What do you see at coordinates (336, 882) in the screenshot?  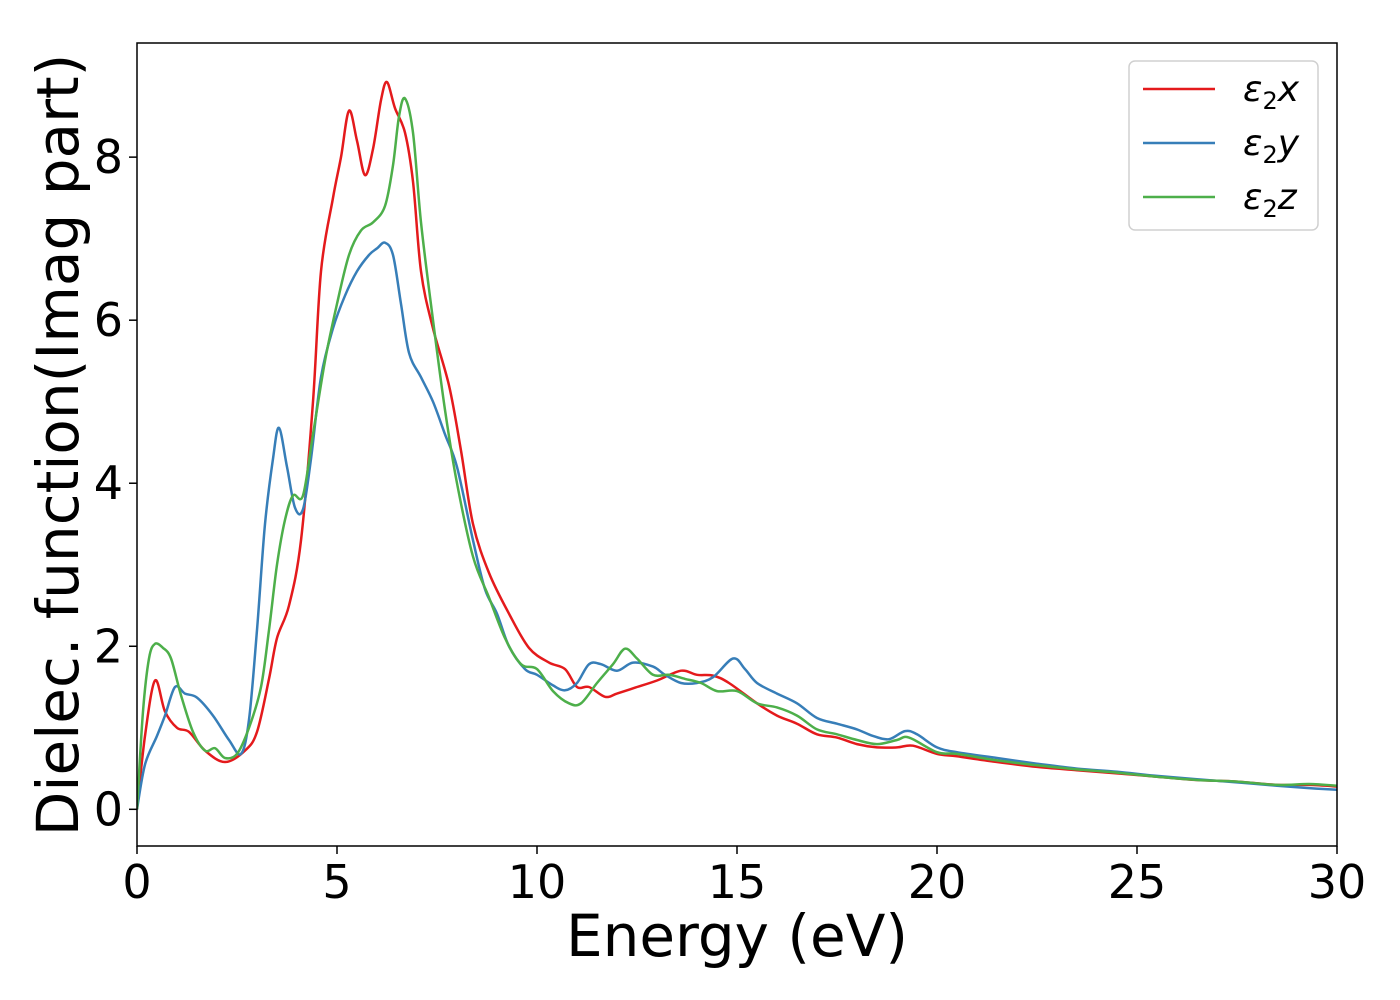 I see `x-tick-label: 5` at bounding box center [336, 882].